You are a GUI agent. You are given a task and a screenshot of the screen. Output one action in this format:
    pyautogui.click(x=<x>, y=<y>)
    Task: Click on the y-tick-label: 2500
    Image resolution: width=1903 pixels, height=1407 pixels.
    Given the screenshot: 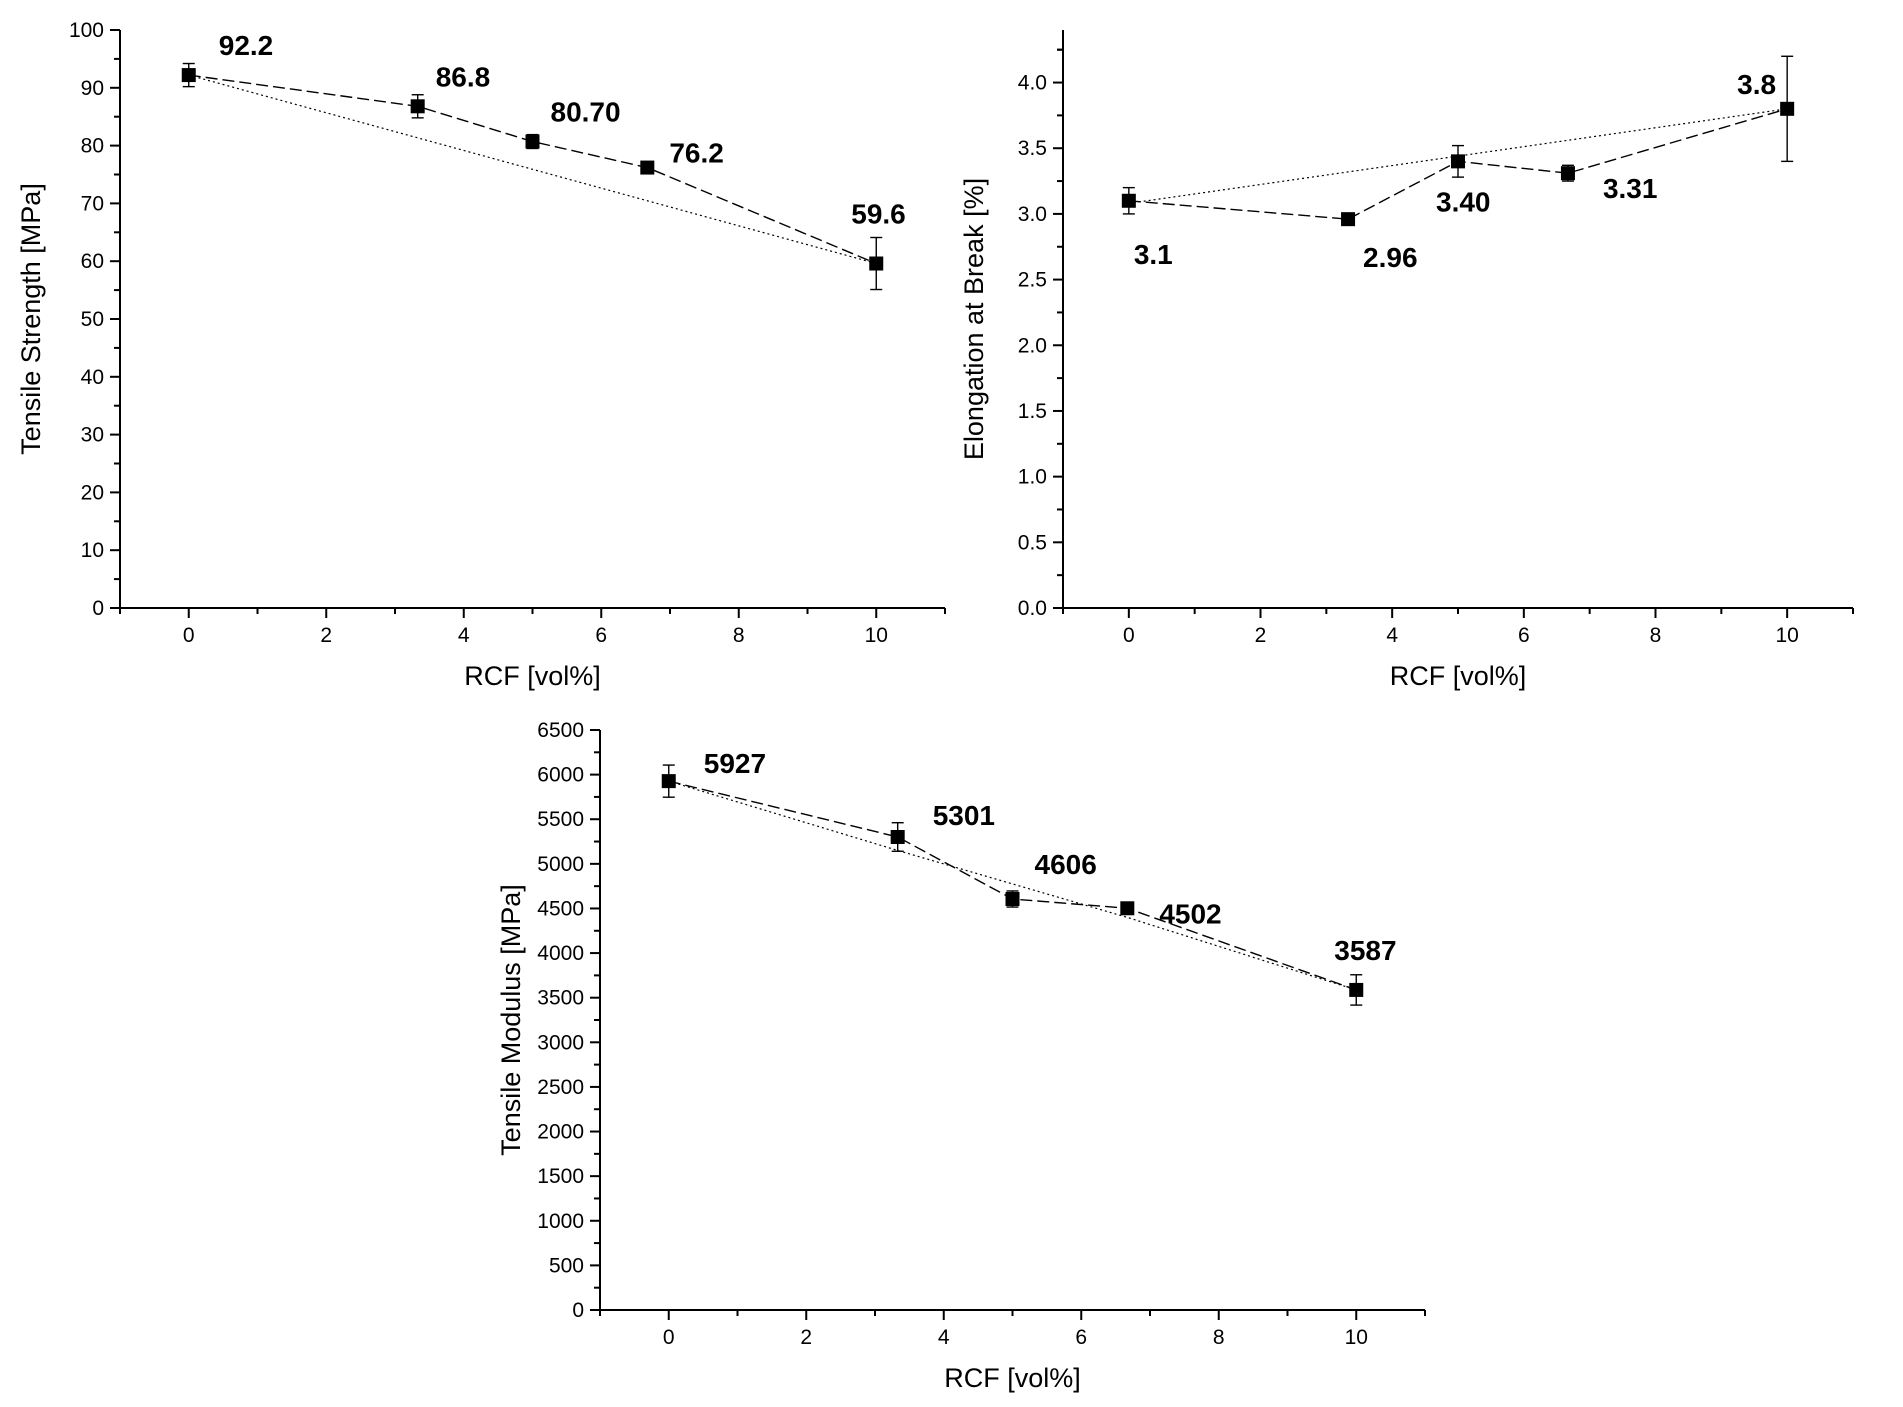 What is the action you would take?
    pyautogui.click(x=560, y=1087)
    